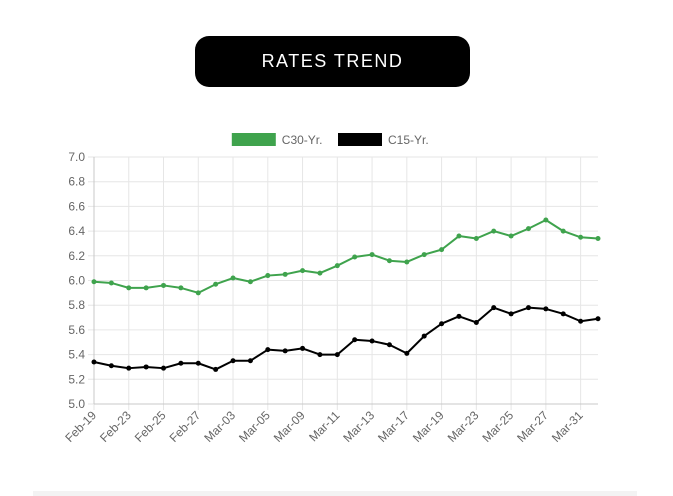  Describe the element at coordinates (76, 379) in the screenshot. I see `y-tick-label: 5.2` at that location.